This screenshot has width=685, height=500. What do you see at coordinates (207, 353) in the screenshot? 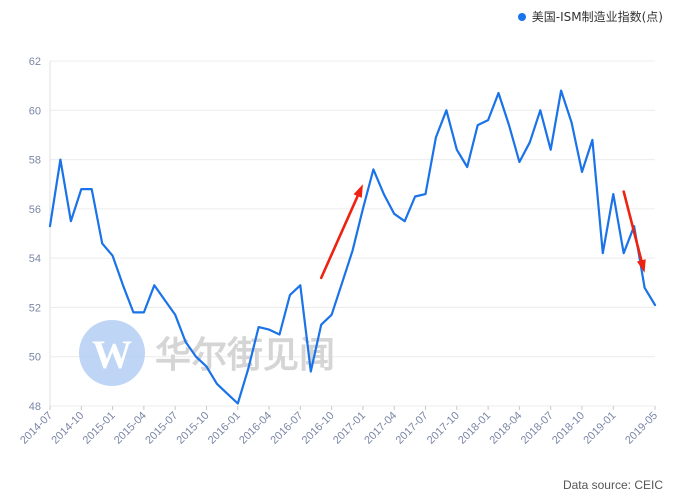
I see `watermark: W 华尔街见闻` at bounding box center [207, 353].